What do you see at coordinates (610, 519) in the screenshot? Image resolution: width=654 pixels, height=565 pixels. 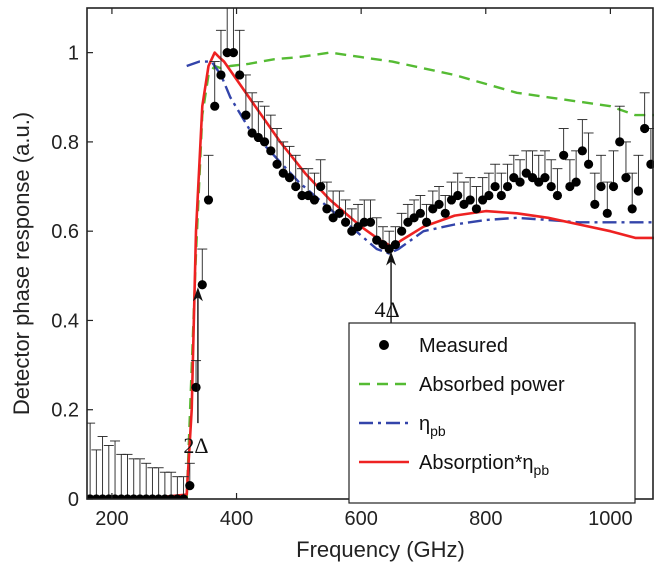 I see `x-tick-label: 1000` at bounding box center [610, 519].